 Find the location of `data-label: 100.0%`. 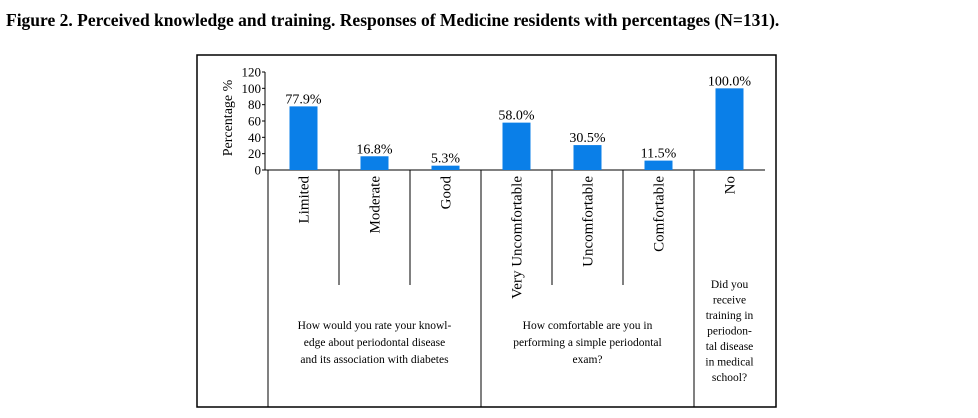

data-label: 100.0% is located at coordinates (730, 81).